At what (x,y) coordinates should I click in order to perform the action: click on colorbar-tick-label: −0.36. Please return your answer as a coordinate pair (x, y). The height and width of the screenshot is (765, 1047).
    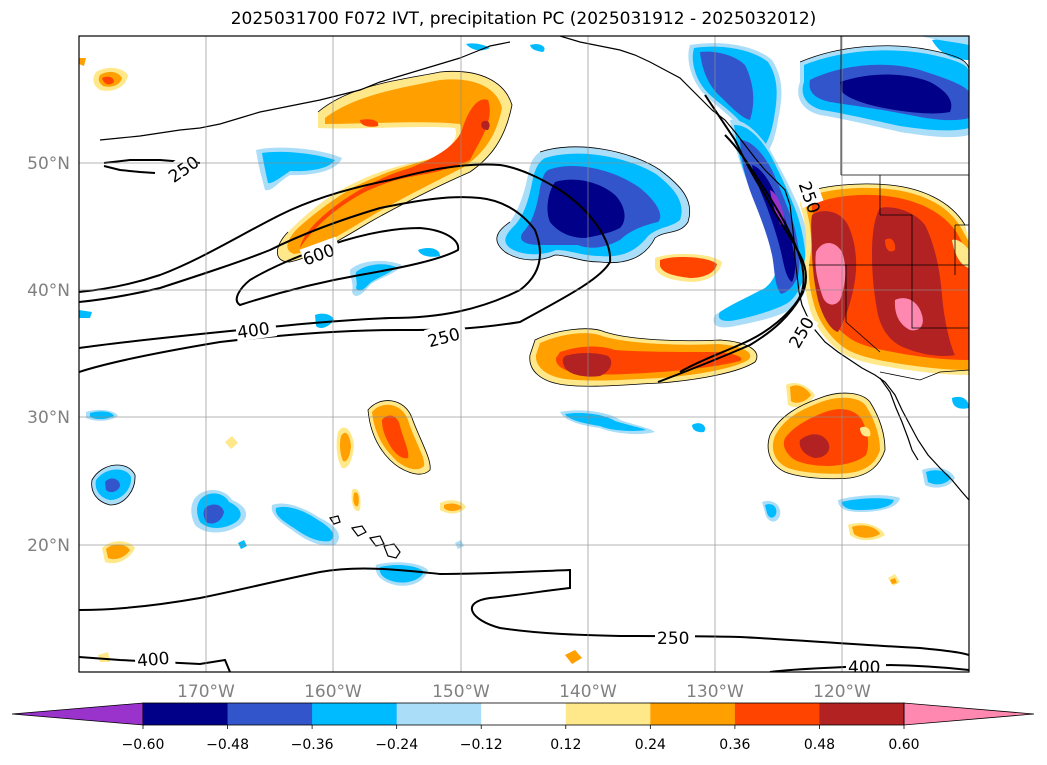
    Looking at the image, I should click on (312, 745).